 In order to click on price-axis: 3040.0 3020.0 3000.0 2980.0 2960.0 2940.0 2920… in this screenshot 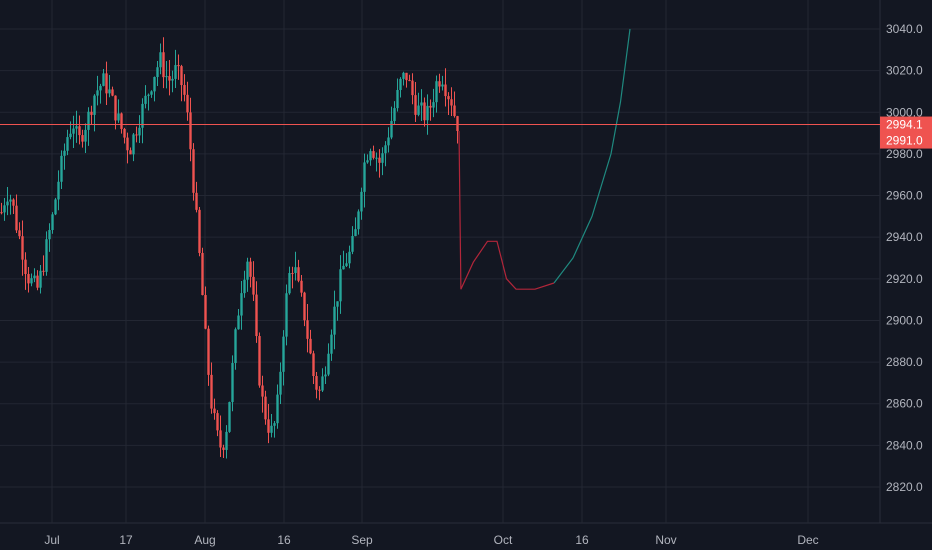, I will do `click(906, 258)`.